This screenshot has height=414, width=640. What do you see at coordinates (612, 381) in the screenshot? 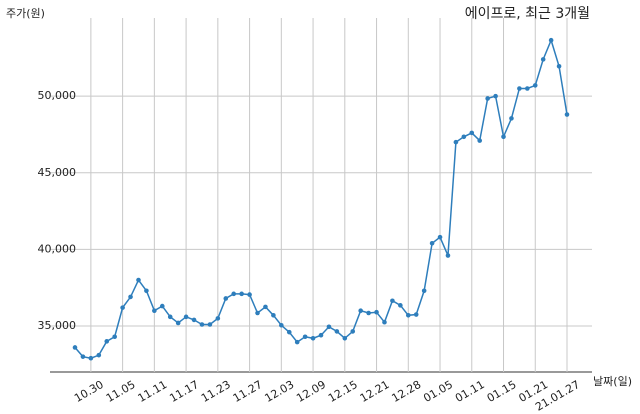
I see `x-axis-label: 날짜(일)` at bounding box center [612, 381].